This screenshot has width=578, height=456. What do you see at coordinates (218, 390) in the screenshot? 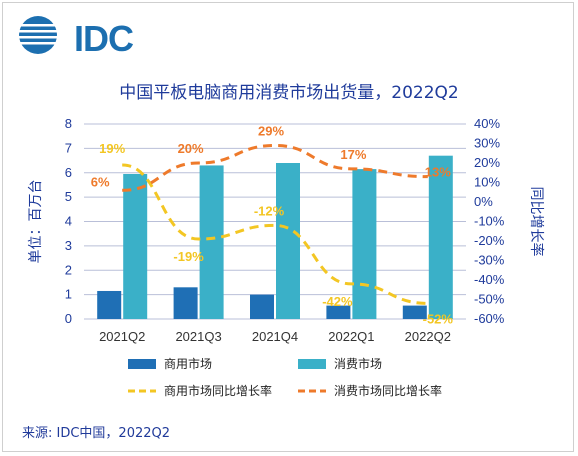
I see `legend-label: 商用市场同比增长率` at bounding box center [218, 390].